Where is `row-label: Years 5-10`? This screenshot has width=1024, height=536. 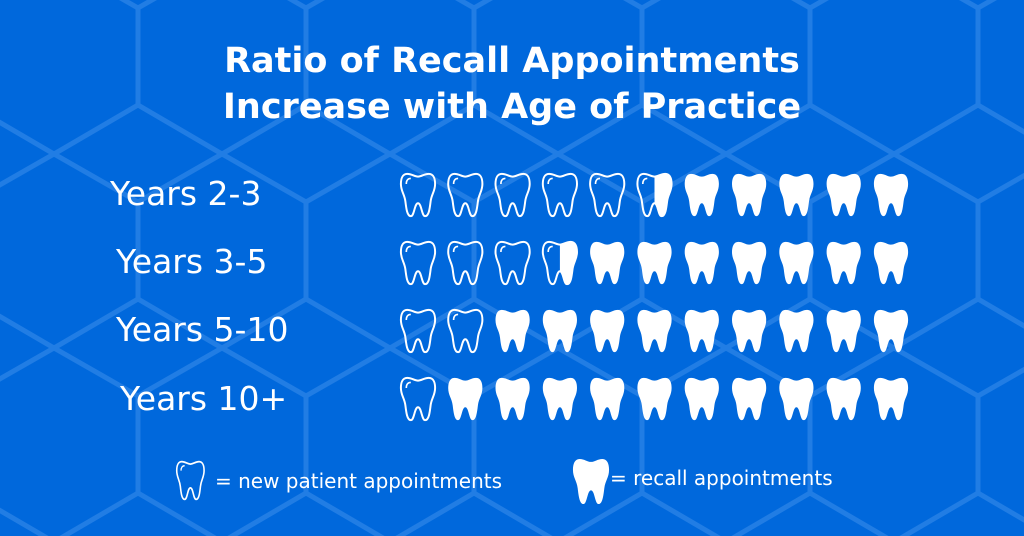 row-label: Years 5-10 is located at coordinates (202, 329).